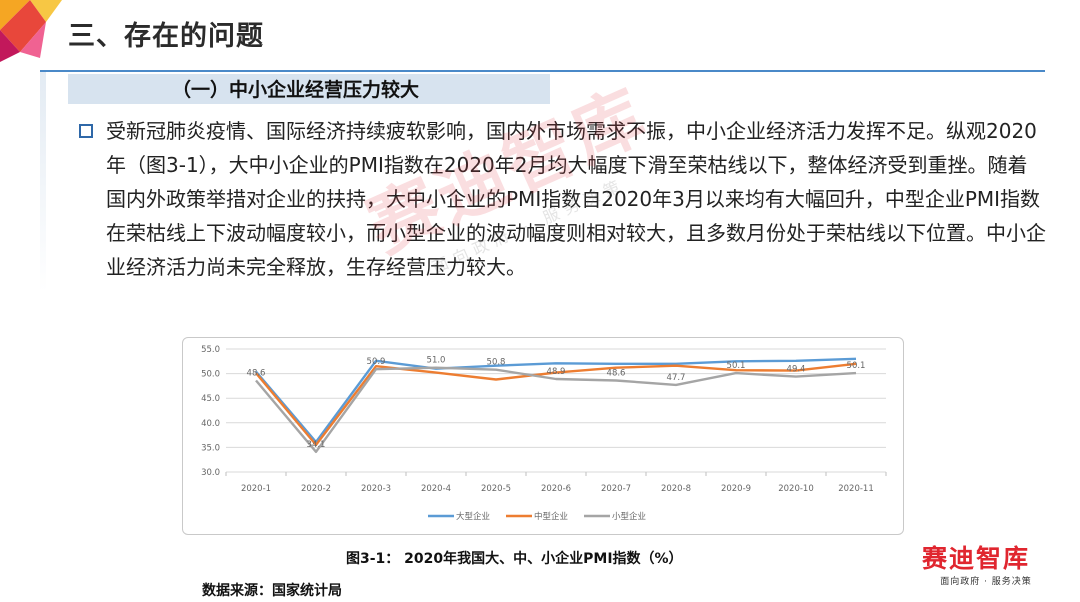 This screenshot has width=1080, height=602. What do you see at coordinates (496, 489) in the screenshot?
I see `x-tick-label: 2020-5` at bounding box center [496, 489].